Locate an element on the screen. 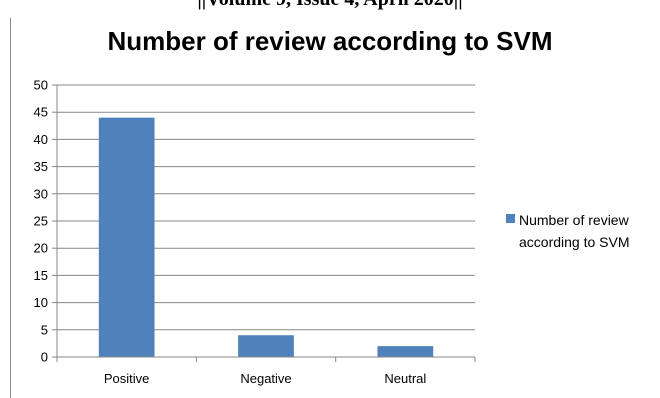 The height and width of the screenshot is (398, 660). legend-label-line-1: Number of review is located at coordinates (574, 220).